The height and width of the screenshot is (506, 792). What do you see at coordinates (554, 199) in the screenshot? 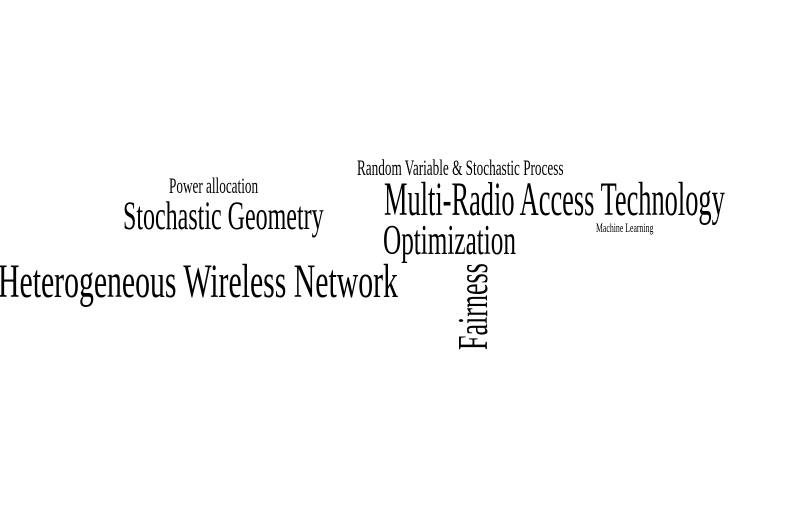
I see `word-multi-radio-access-technology: Multi-Radio Access Technology` at bounding box center [554, 199].